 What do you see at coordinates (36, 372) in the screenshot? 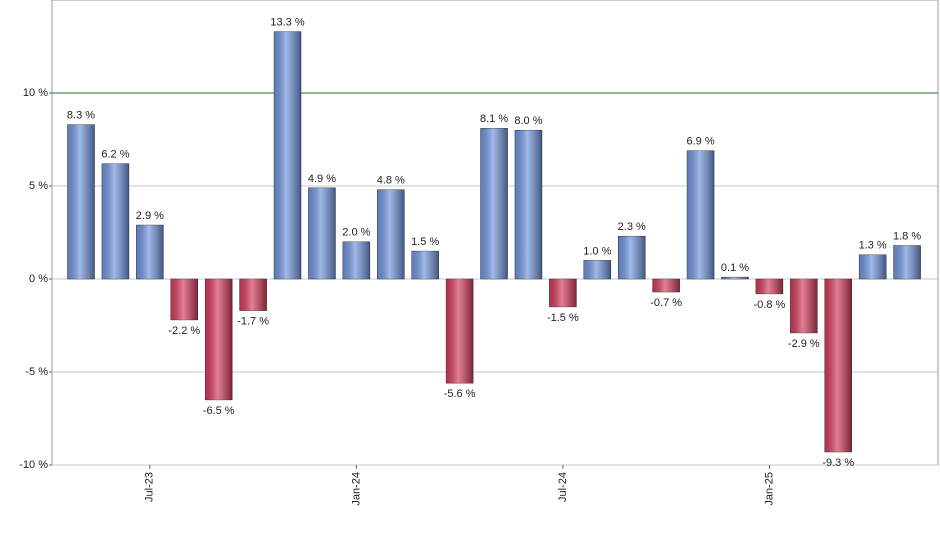
I see `y-tick-label: -5 %` at bounding box center [36, 372].